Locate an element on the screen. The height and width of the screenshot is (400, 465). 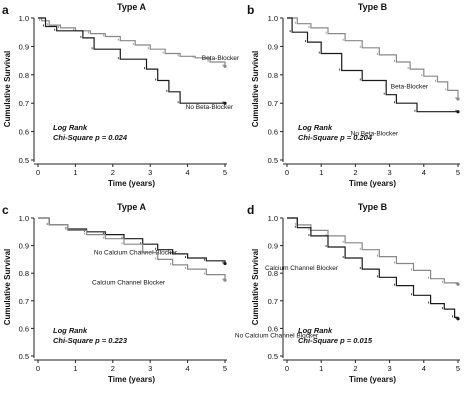
panel-label: d is located at coordinates (250, 210).